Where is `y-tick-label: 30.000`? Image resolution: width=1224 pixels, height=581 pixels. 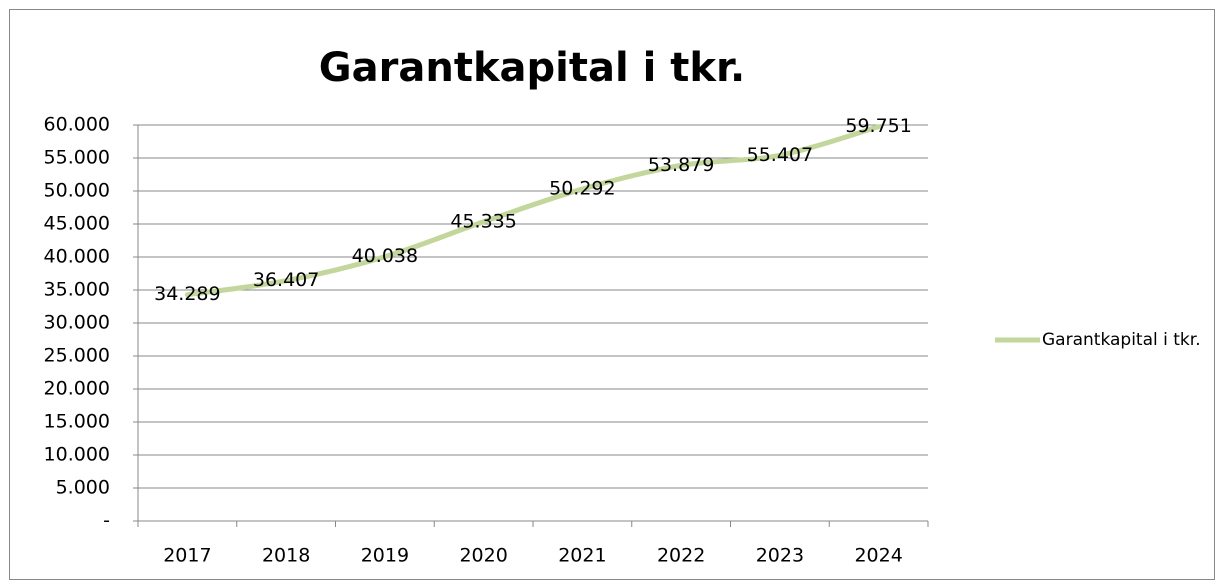 y-tick-label: 30.000 is located at coordinates (77, 323).